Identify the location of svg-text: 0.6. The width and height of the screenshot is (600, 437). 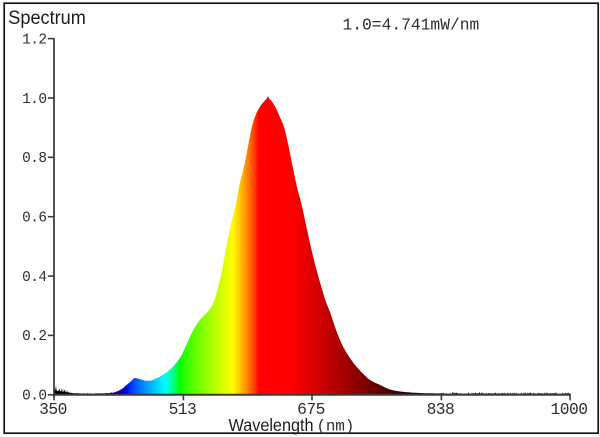
(34, 219).